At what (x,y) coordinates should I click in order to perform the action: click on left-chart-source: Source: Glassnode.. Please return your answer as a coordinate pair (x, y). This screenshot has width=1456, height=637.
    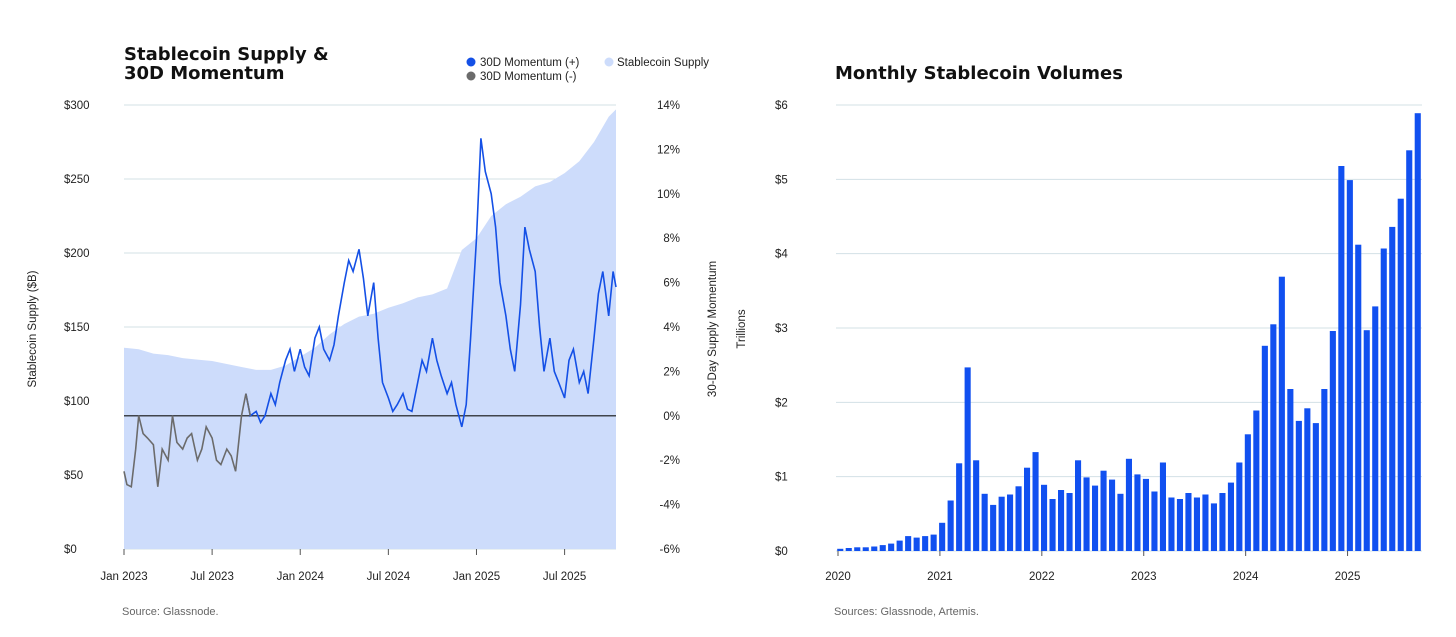
    Looking at the image, I should click on (170, 612).